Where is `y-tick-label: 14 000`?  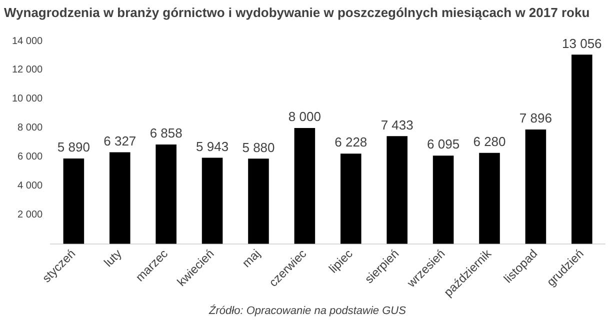 y-tick-label: 14 000 is located at coordinates (28, 41).